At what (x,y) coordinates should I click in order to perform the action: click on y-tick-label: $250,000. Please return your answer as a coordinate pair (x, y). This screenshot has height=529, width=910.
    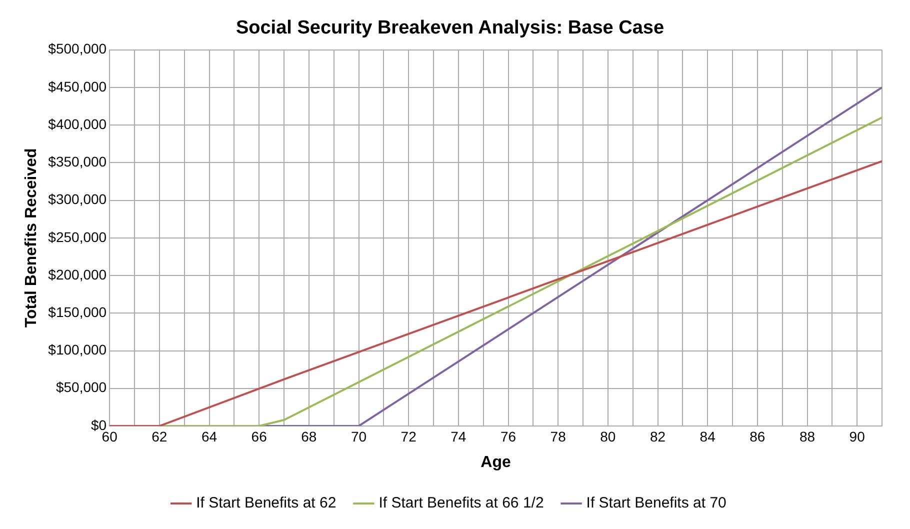
    Looking at the image, I should click on (77, 236).